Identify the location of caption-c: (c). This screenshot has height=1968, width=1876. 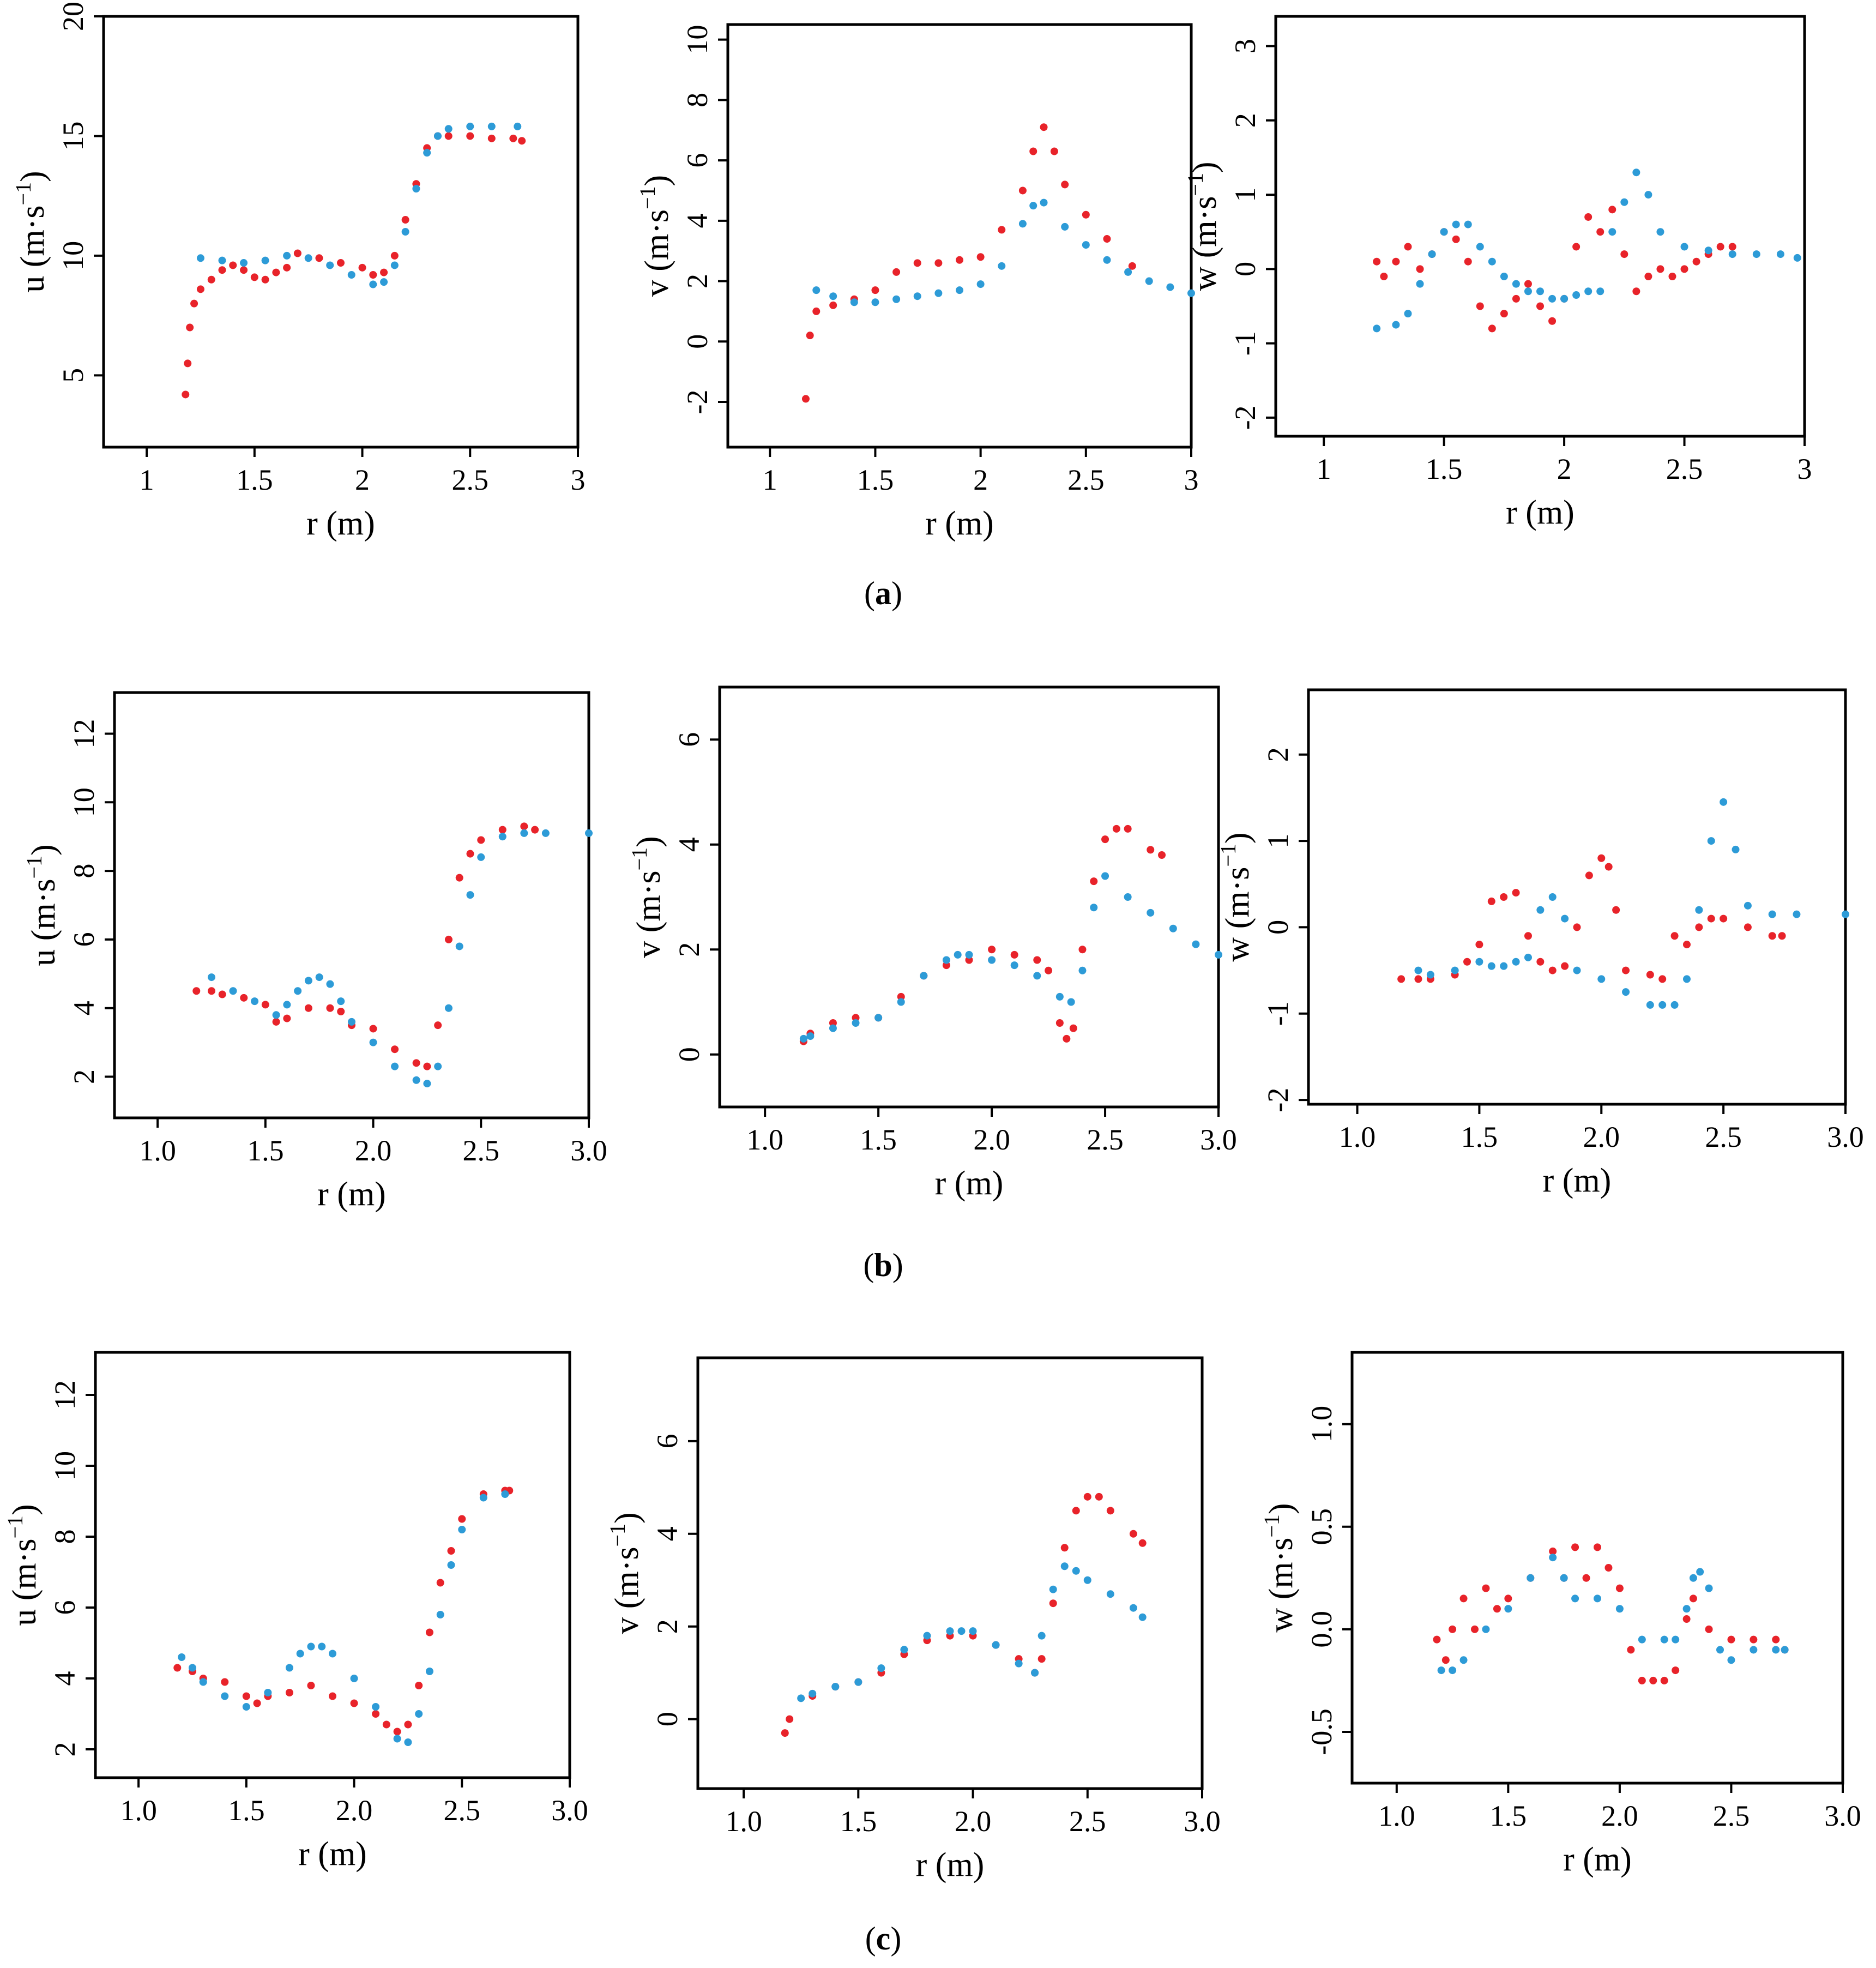
(883, 1939).